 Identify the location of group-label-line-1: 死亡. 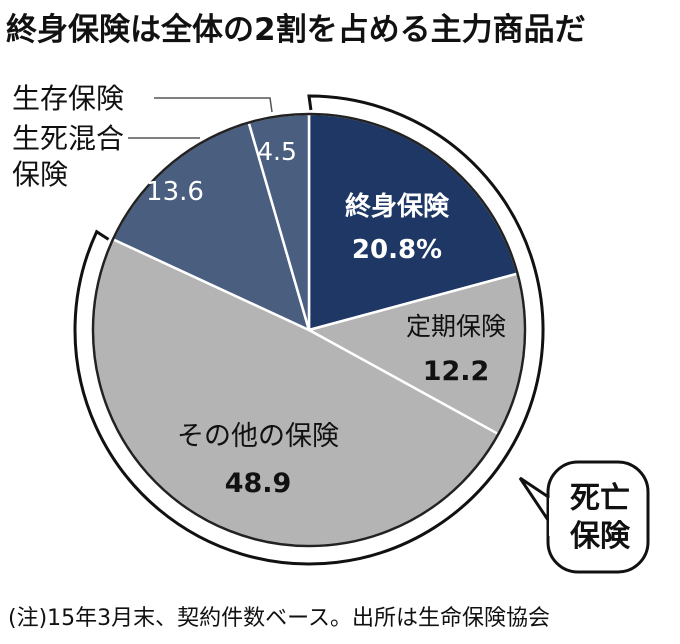
(600, 498).